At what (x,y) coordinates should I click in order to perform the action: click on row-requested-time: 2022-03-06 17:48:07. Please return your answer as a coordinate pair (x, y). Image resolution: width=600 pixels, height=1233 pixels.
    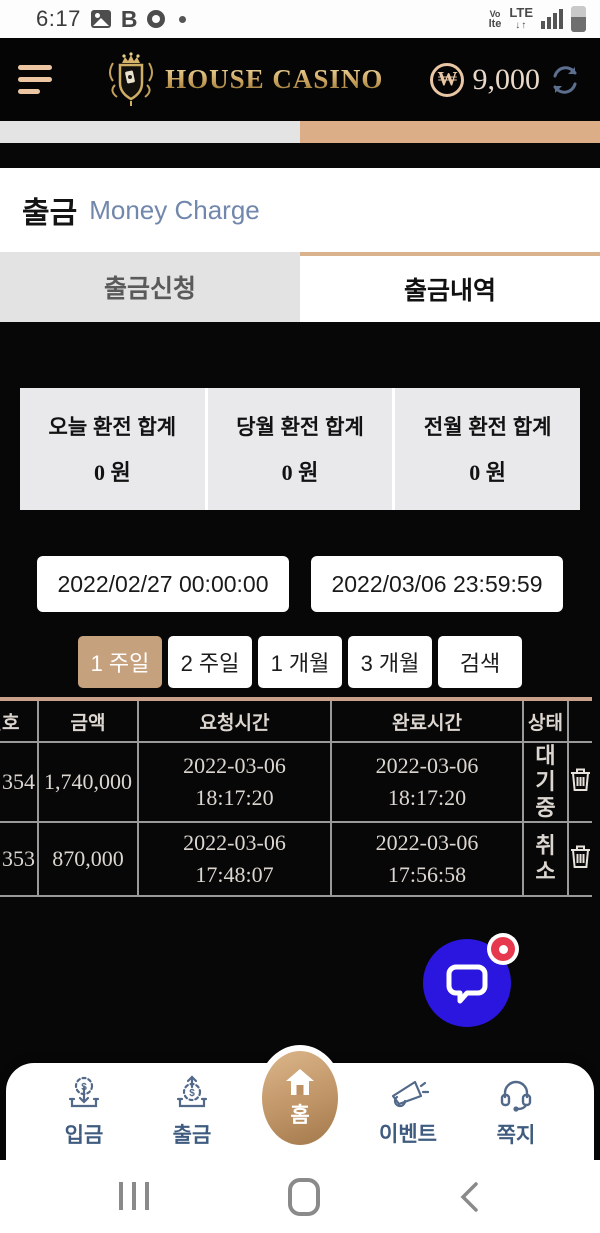
    Looking at the image, I should click on (234, 859).